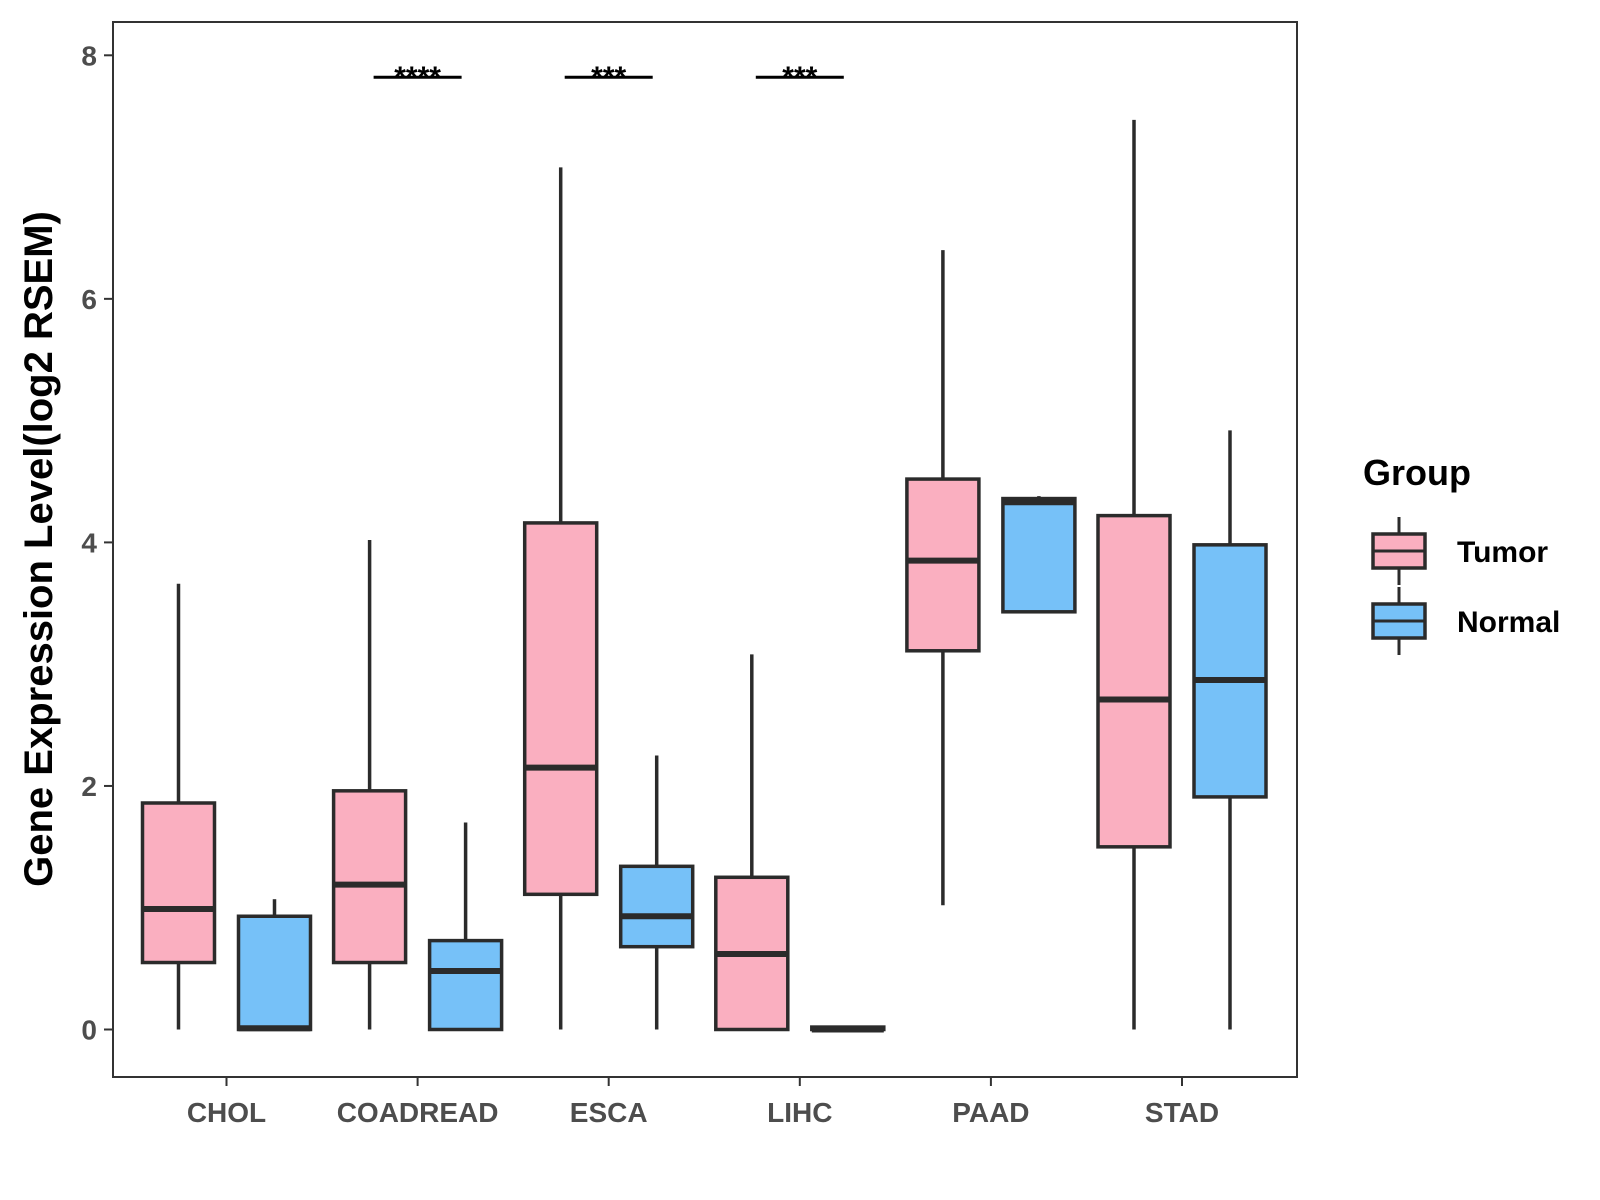 Image resolution: width=1600 pixels, height=1200 pixels. Describe the element at coordinates (799, 1112) in the screenshot. I see `x-tick-label: LIHC` at that location.